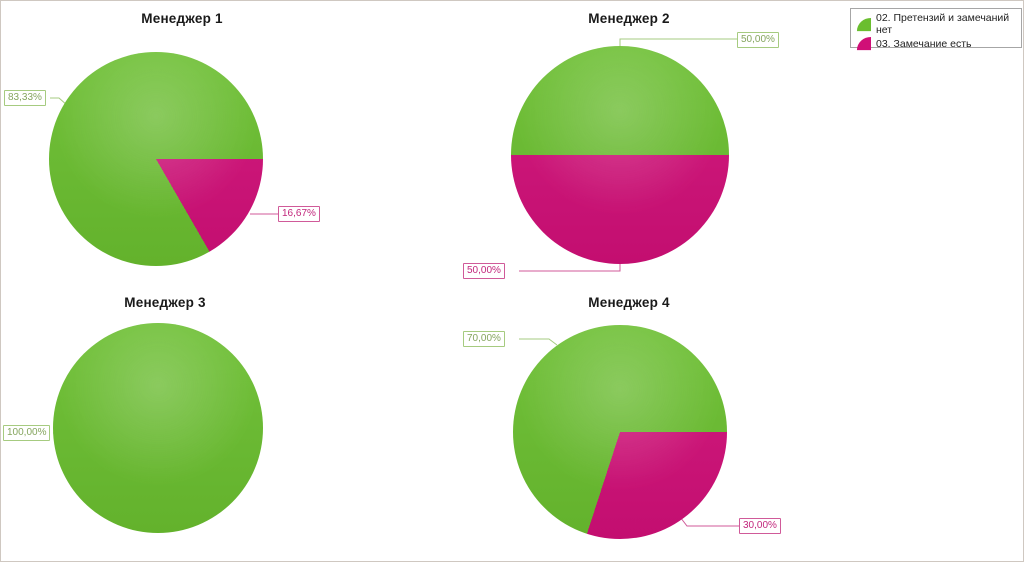  What do you see at coordinates (760, 526) in the screenshot?
I see `slice-label-m4-pink: 30,00%` at bounding box center [760, 526].